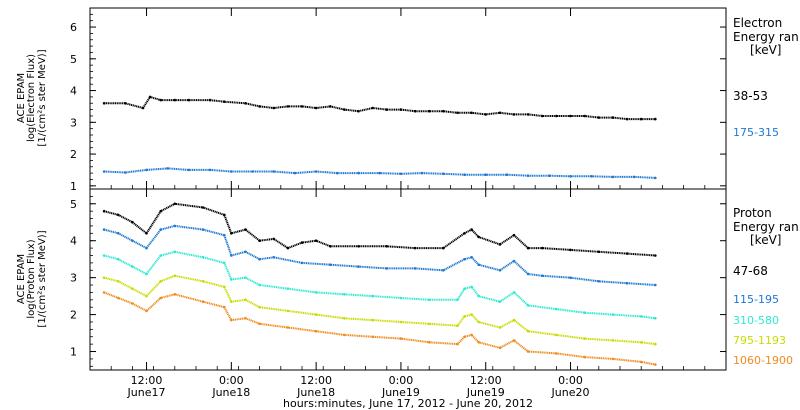 The width and height of the screenshot is (800, 410). What do you see at coordinates (752, 213) in the screenshot?
I see `proton-legend-title-1: Proton` at bounding box center [752, 213].